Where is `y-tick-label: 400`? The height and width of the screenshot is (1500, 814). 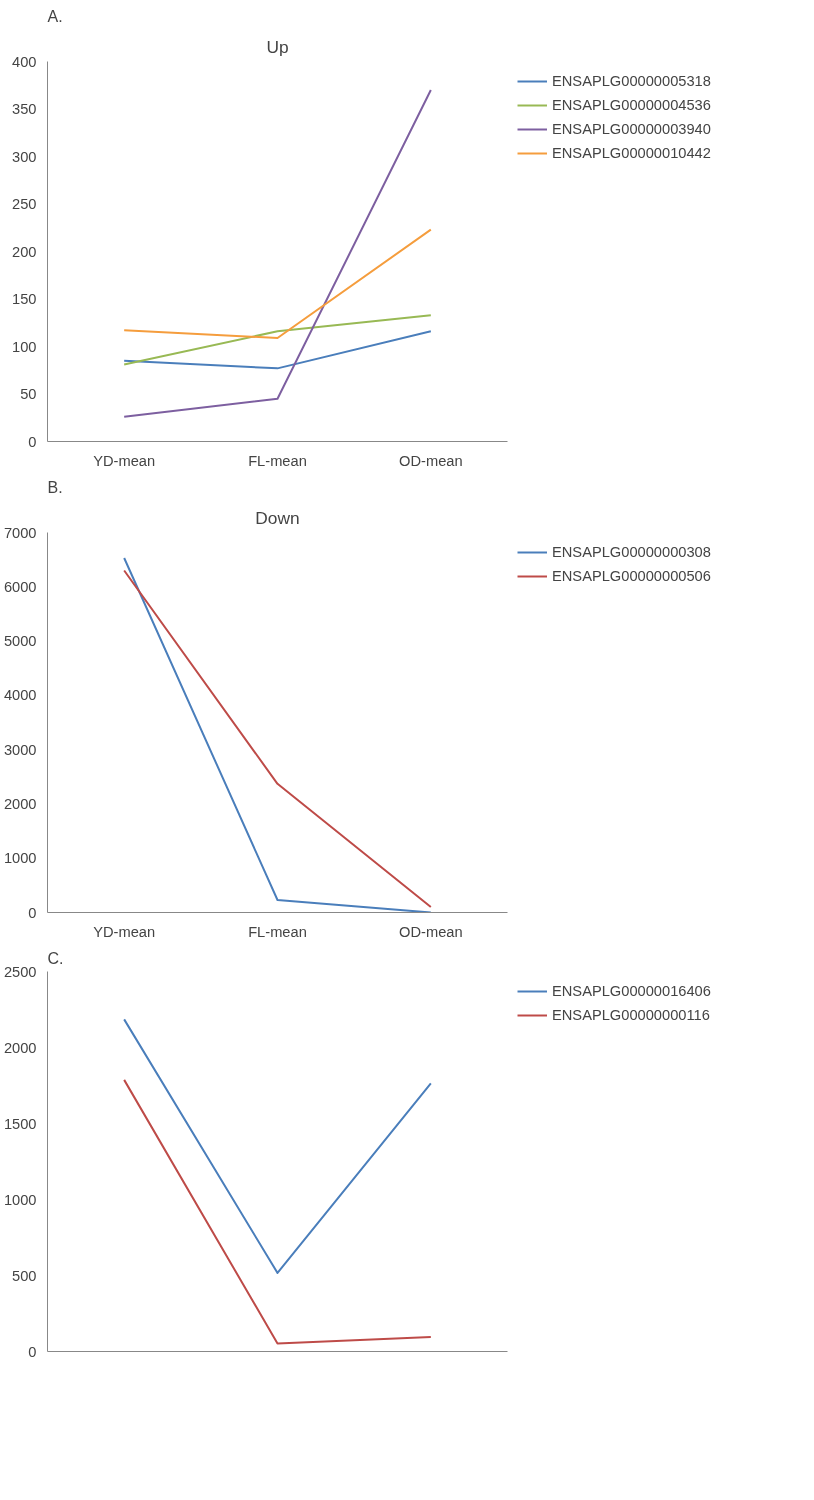
y-tick-label: 400 is located at coordinates (24, 61).